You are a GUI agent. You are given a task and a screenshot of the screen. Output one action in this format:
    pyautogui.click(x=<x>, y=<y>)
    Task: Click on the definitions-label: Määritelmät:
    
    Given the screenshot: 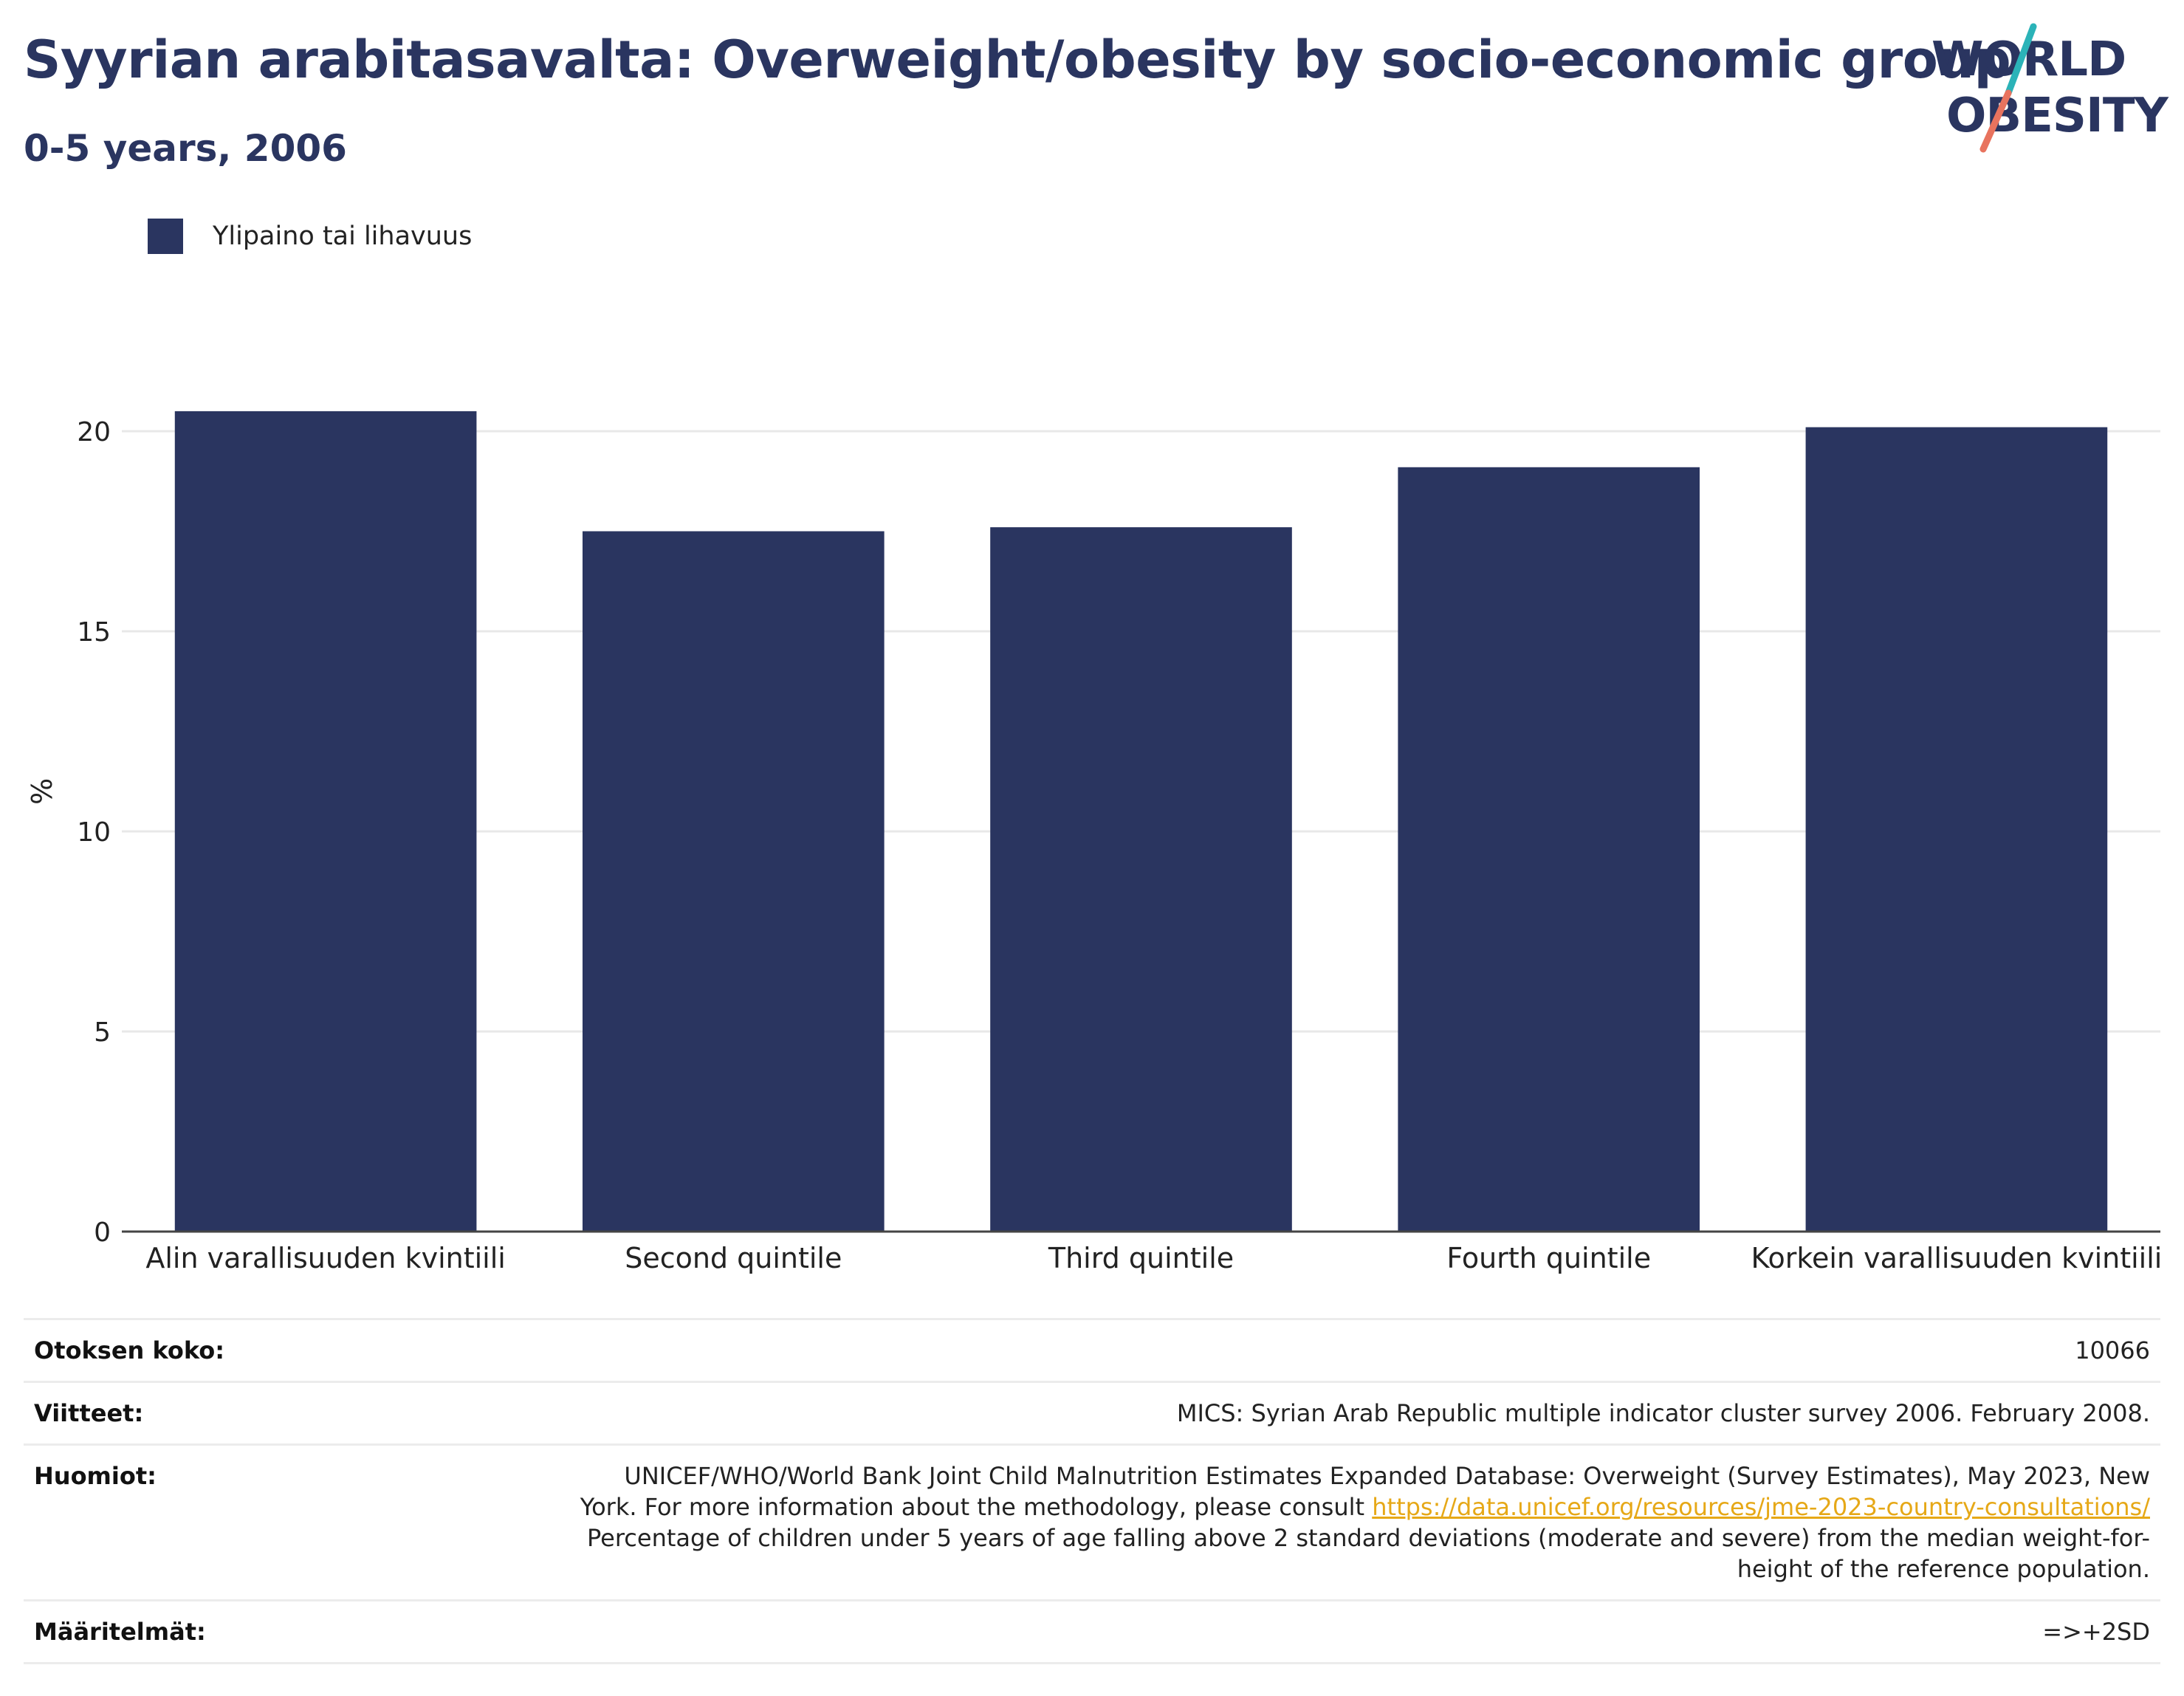 What is the action you would take?
    pyautogui.click(x=130, y=1632)
    